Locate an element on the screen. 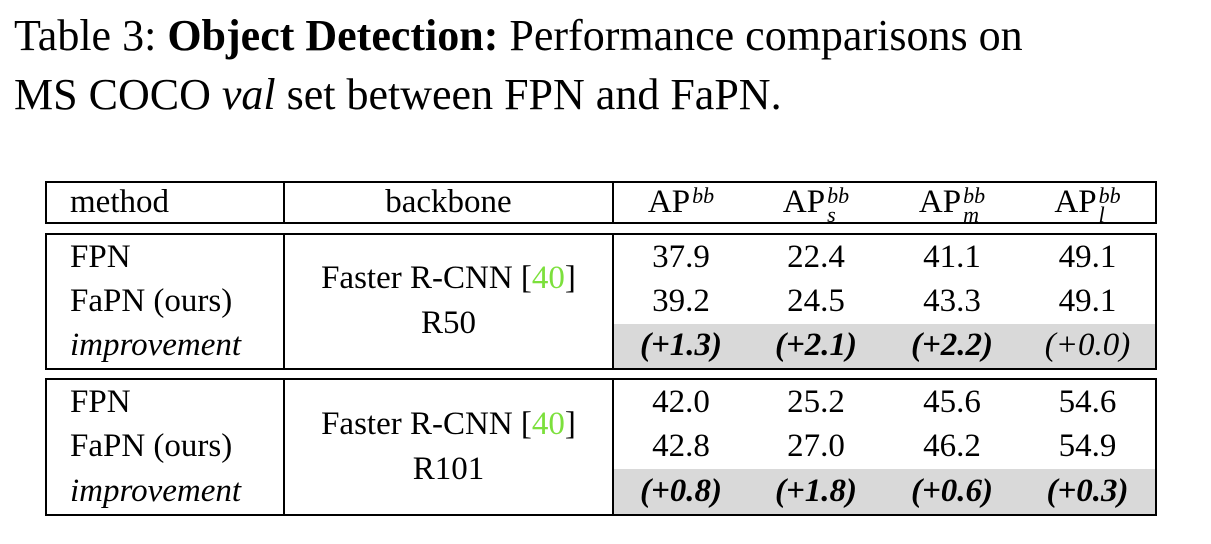  caption-title-bold: Object Detection: is located at coordinates (333, 35).